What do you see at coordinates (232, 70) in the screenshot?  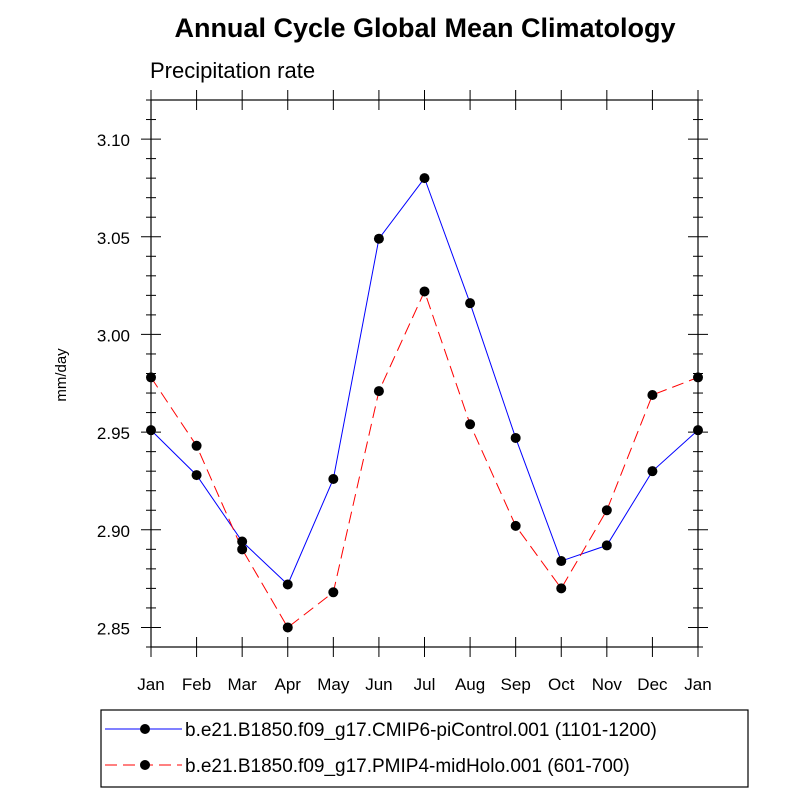 I see `chart-subtitle: Precipitation rate` at bounding box center [232, 70].